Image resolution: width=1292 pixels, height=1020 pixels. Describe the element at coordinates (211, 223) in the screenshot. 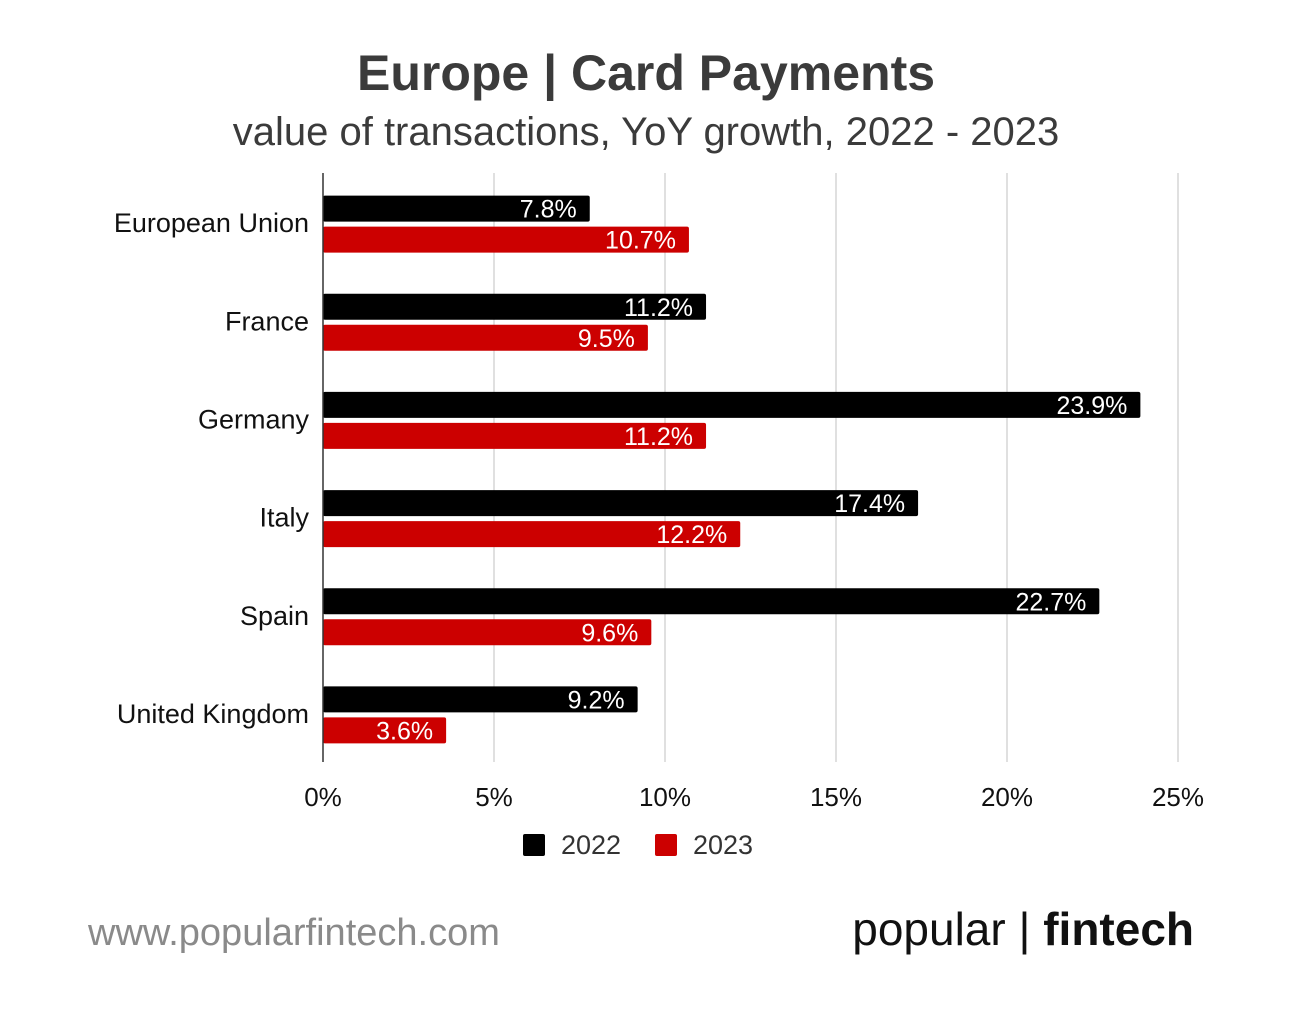

I see `category-label: European Union` at that location.